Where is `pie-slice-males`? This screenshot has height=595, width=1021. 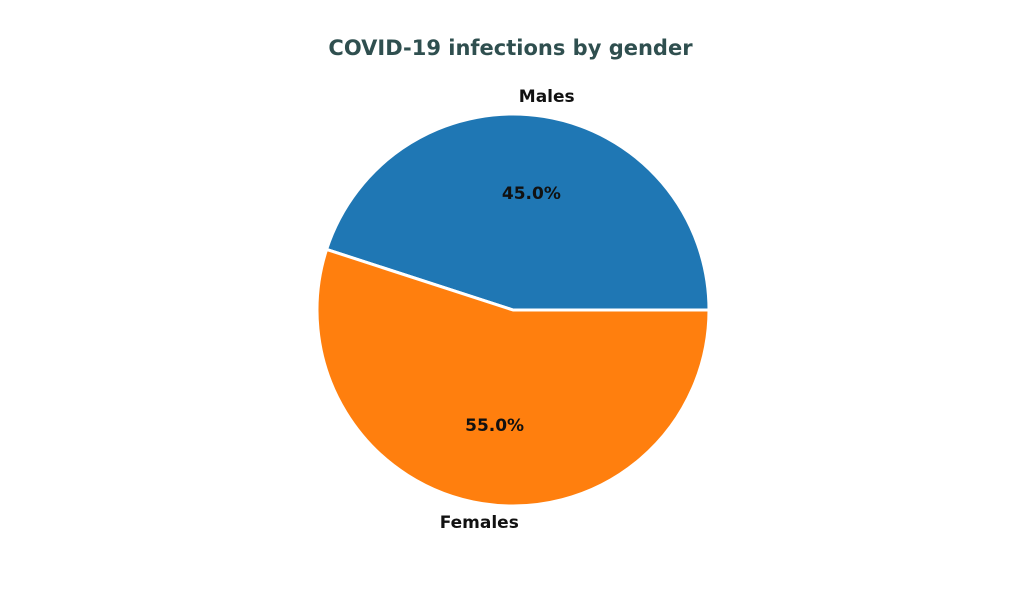
pie-slice-males is located at coordinates (518, 212).